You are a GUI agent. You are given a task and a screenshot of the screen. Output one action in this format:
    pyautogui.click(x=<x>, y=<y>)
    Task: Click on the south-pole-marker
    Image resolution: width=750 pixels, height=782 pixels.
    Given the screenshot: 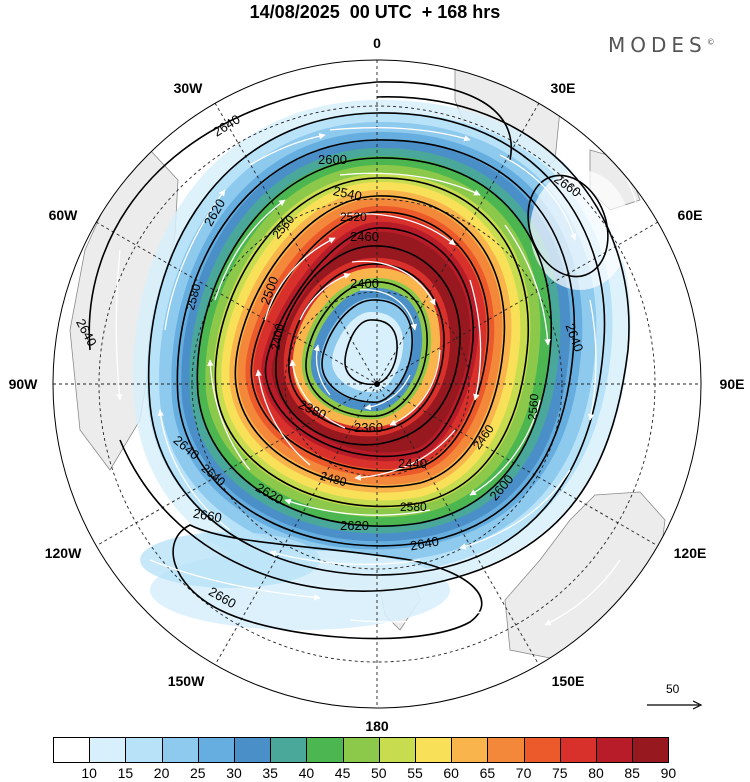 What is the action you would take?
    pyautogui.click(x=377, y=384)
    